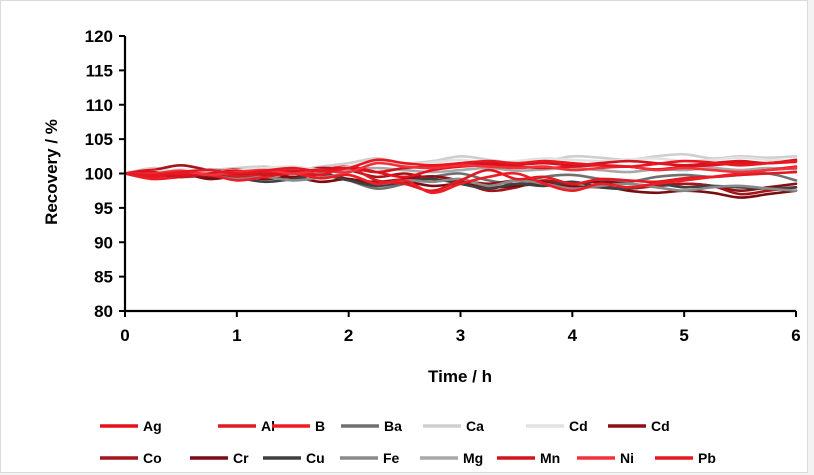 Image resolution: width=814 pixels, height=475 pixels. Describe the element at coordinates (453, 426) in the screenshot. I see `legend-item-ca-4: Ca` at that location.